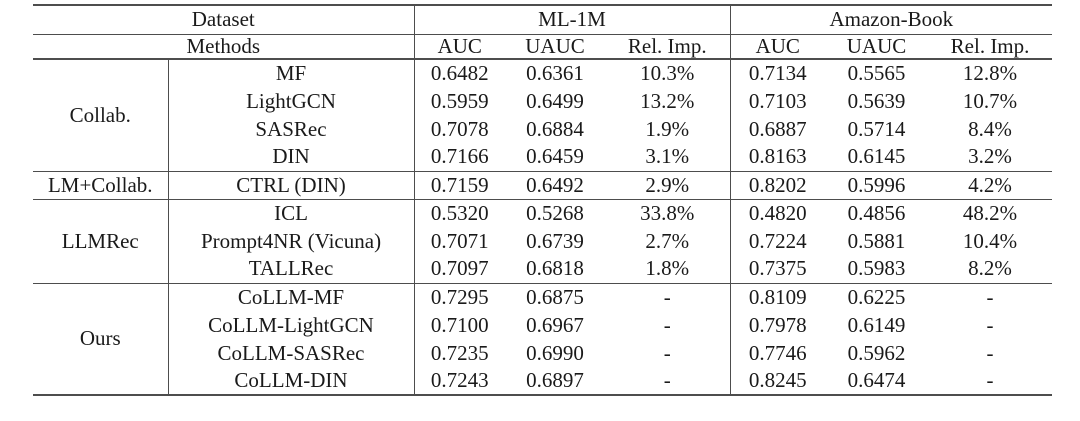 The height and width of the screenshot is (421, 1080). I want to click on metric-cell: 0.5320, so click(459, 212).